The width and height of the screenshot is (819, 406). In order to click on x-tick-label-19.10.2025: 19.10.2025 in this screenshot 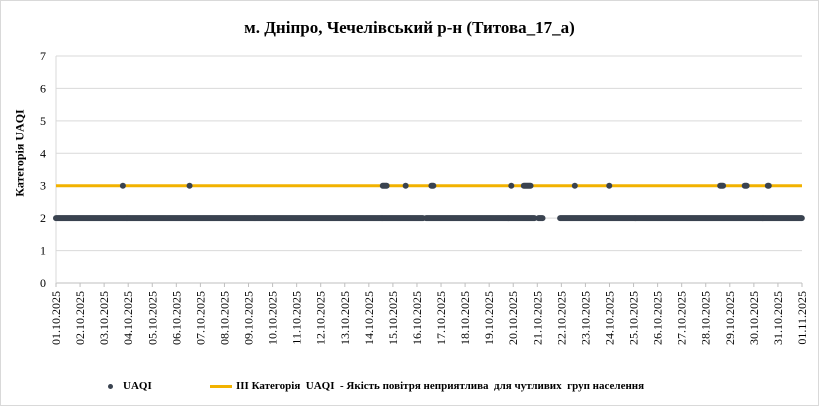, I will do `click(489, 318)`.